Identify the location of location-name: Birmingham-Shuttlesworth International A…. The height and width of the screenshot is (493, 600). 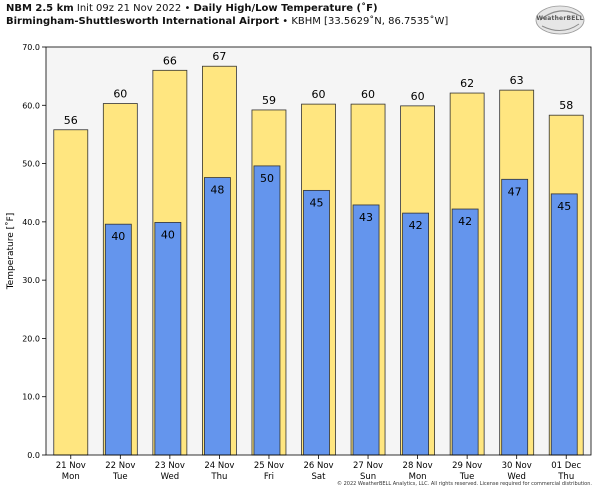
(143, 21).